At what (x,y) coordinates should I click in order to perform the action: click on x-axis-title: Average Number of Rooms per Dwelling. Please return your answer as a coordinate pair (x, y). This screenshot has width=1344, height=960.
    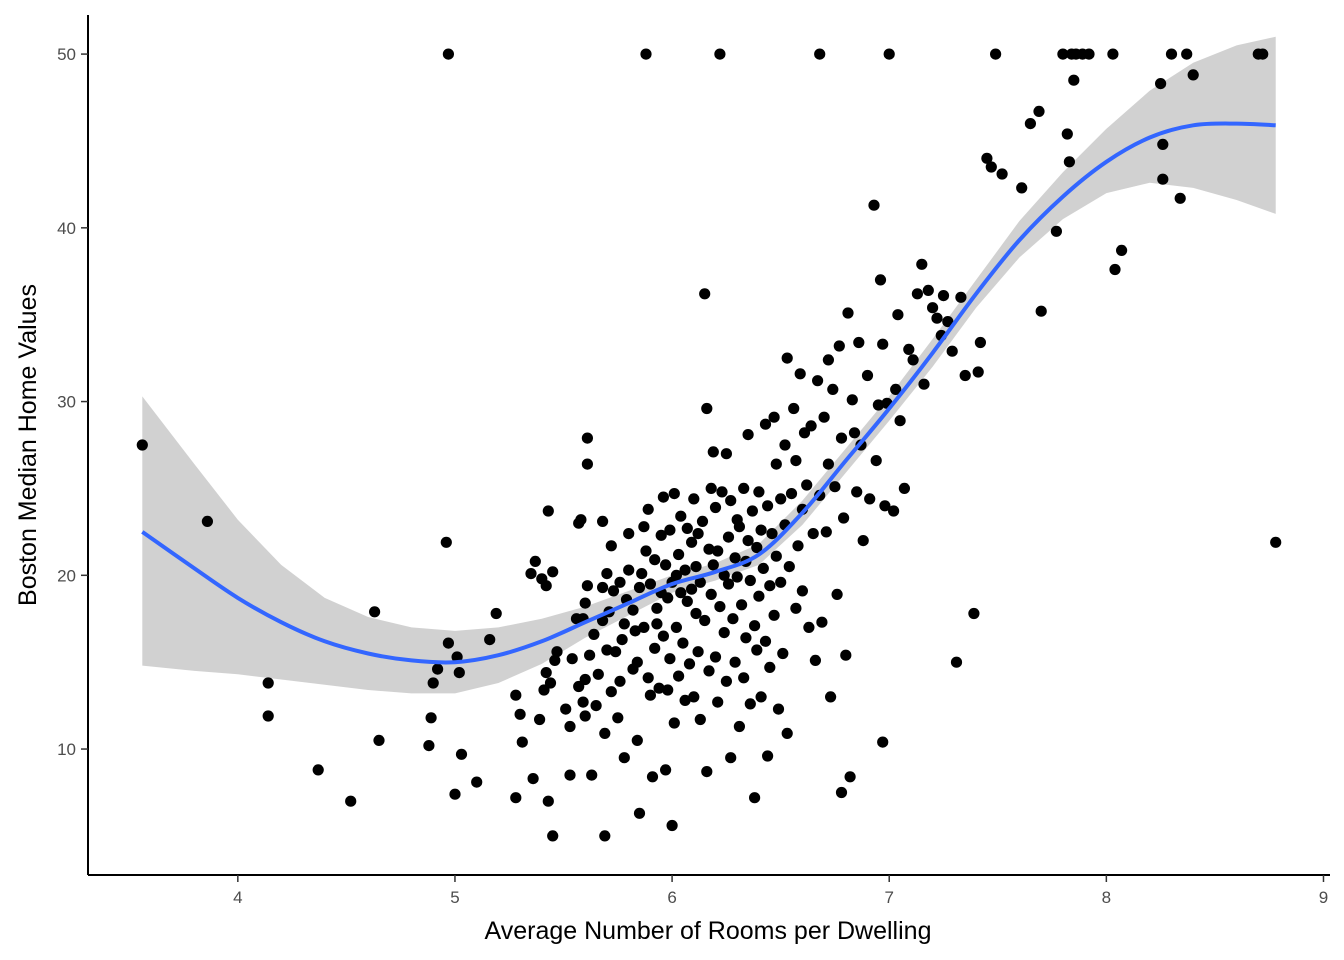
    Looking at the image, I should click on (708, 931).